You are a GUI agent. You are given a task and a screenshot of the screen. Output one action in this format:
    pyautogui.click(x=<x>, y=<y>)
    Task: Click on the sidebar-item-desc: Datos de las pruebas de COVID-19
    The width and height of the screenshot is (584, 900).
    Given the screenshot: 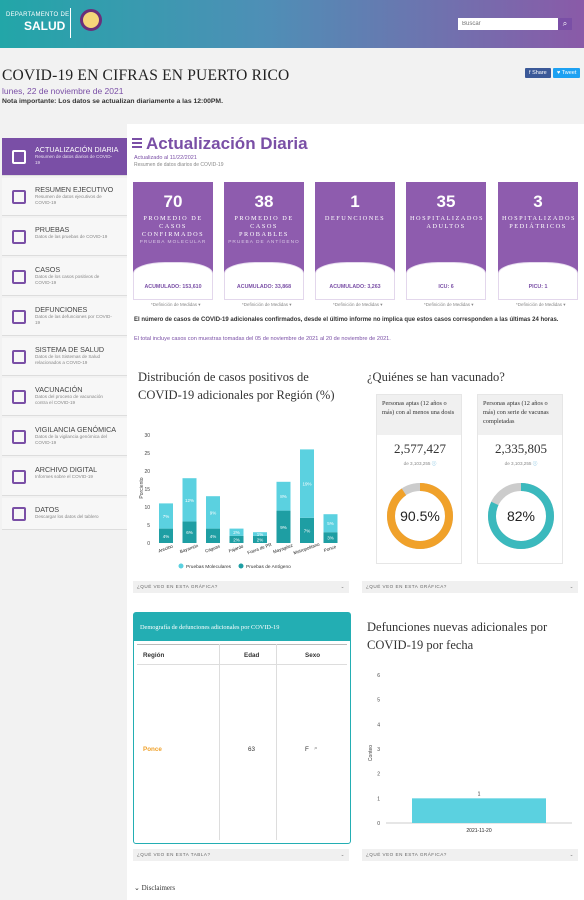 What is the action you would take?
    pyautogui.click(x=71, y=236)
    